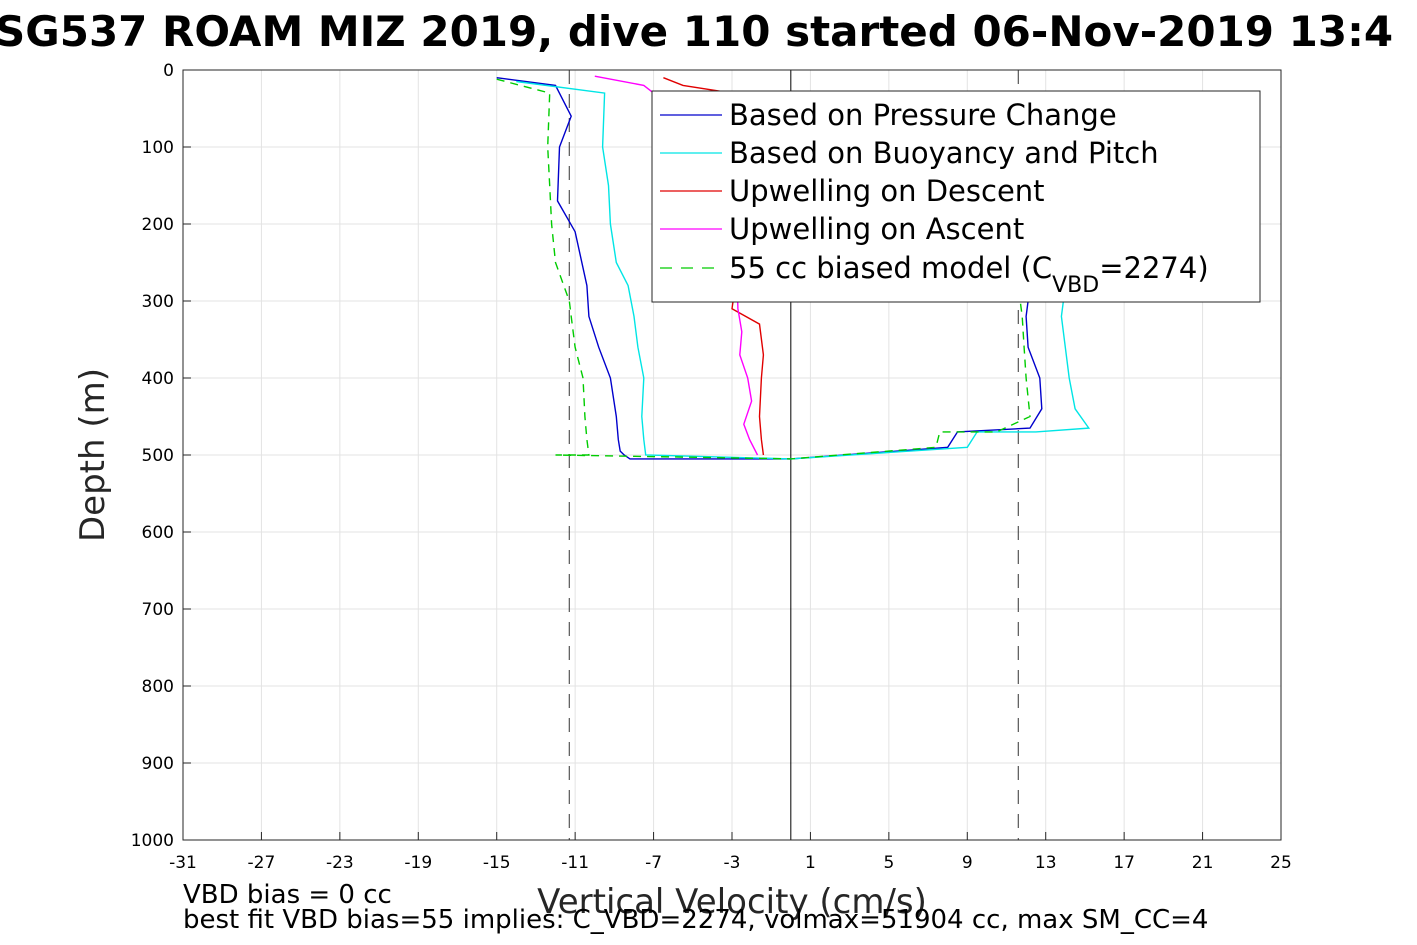 This screenshot has height=945, width=1417. What do you see at coordinates (340, 863) in the screenshot?
I see `x-tick-label: -23` at bounding box center [340, 863].